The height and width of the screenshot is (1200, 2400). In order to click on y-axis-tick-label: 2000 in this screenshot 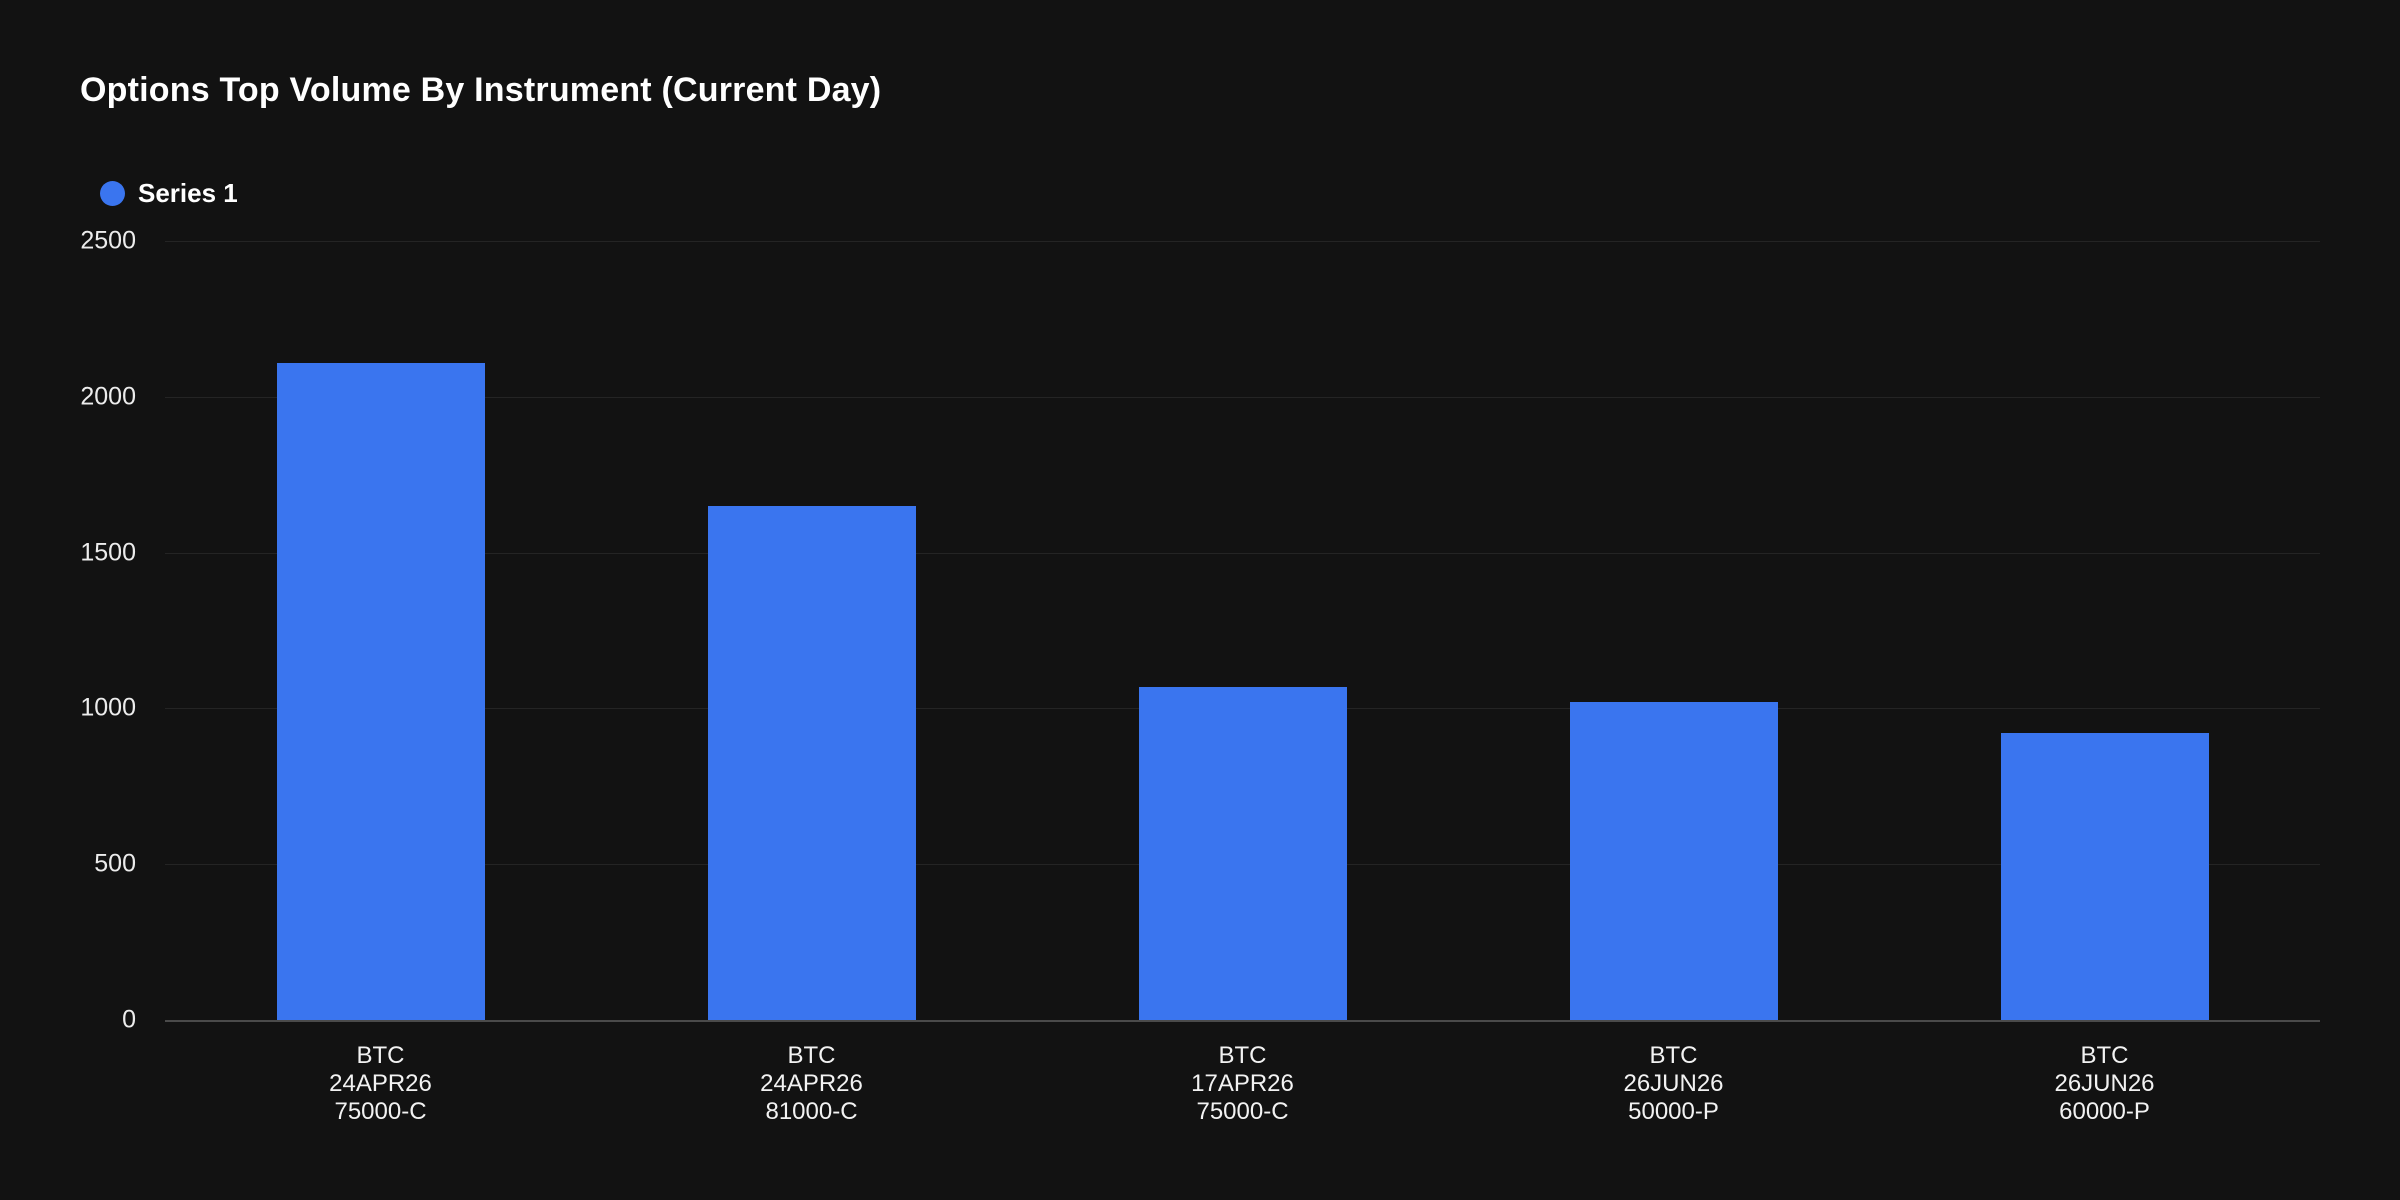, I will do `click(108, 396)`.